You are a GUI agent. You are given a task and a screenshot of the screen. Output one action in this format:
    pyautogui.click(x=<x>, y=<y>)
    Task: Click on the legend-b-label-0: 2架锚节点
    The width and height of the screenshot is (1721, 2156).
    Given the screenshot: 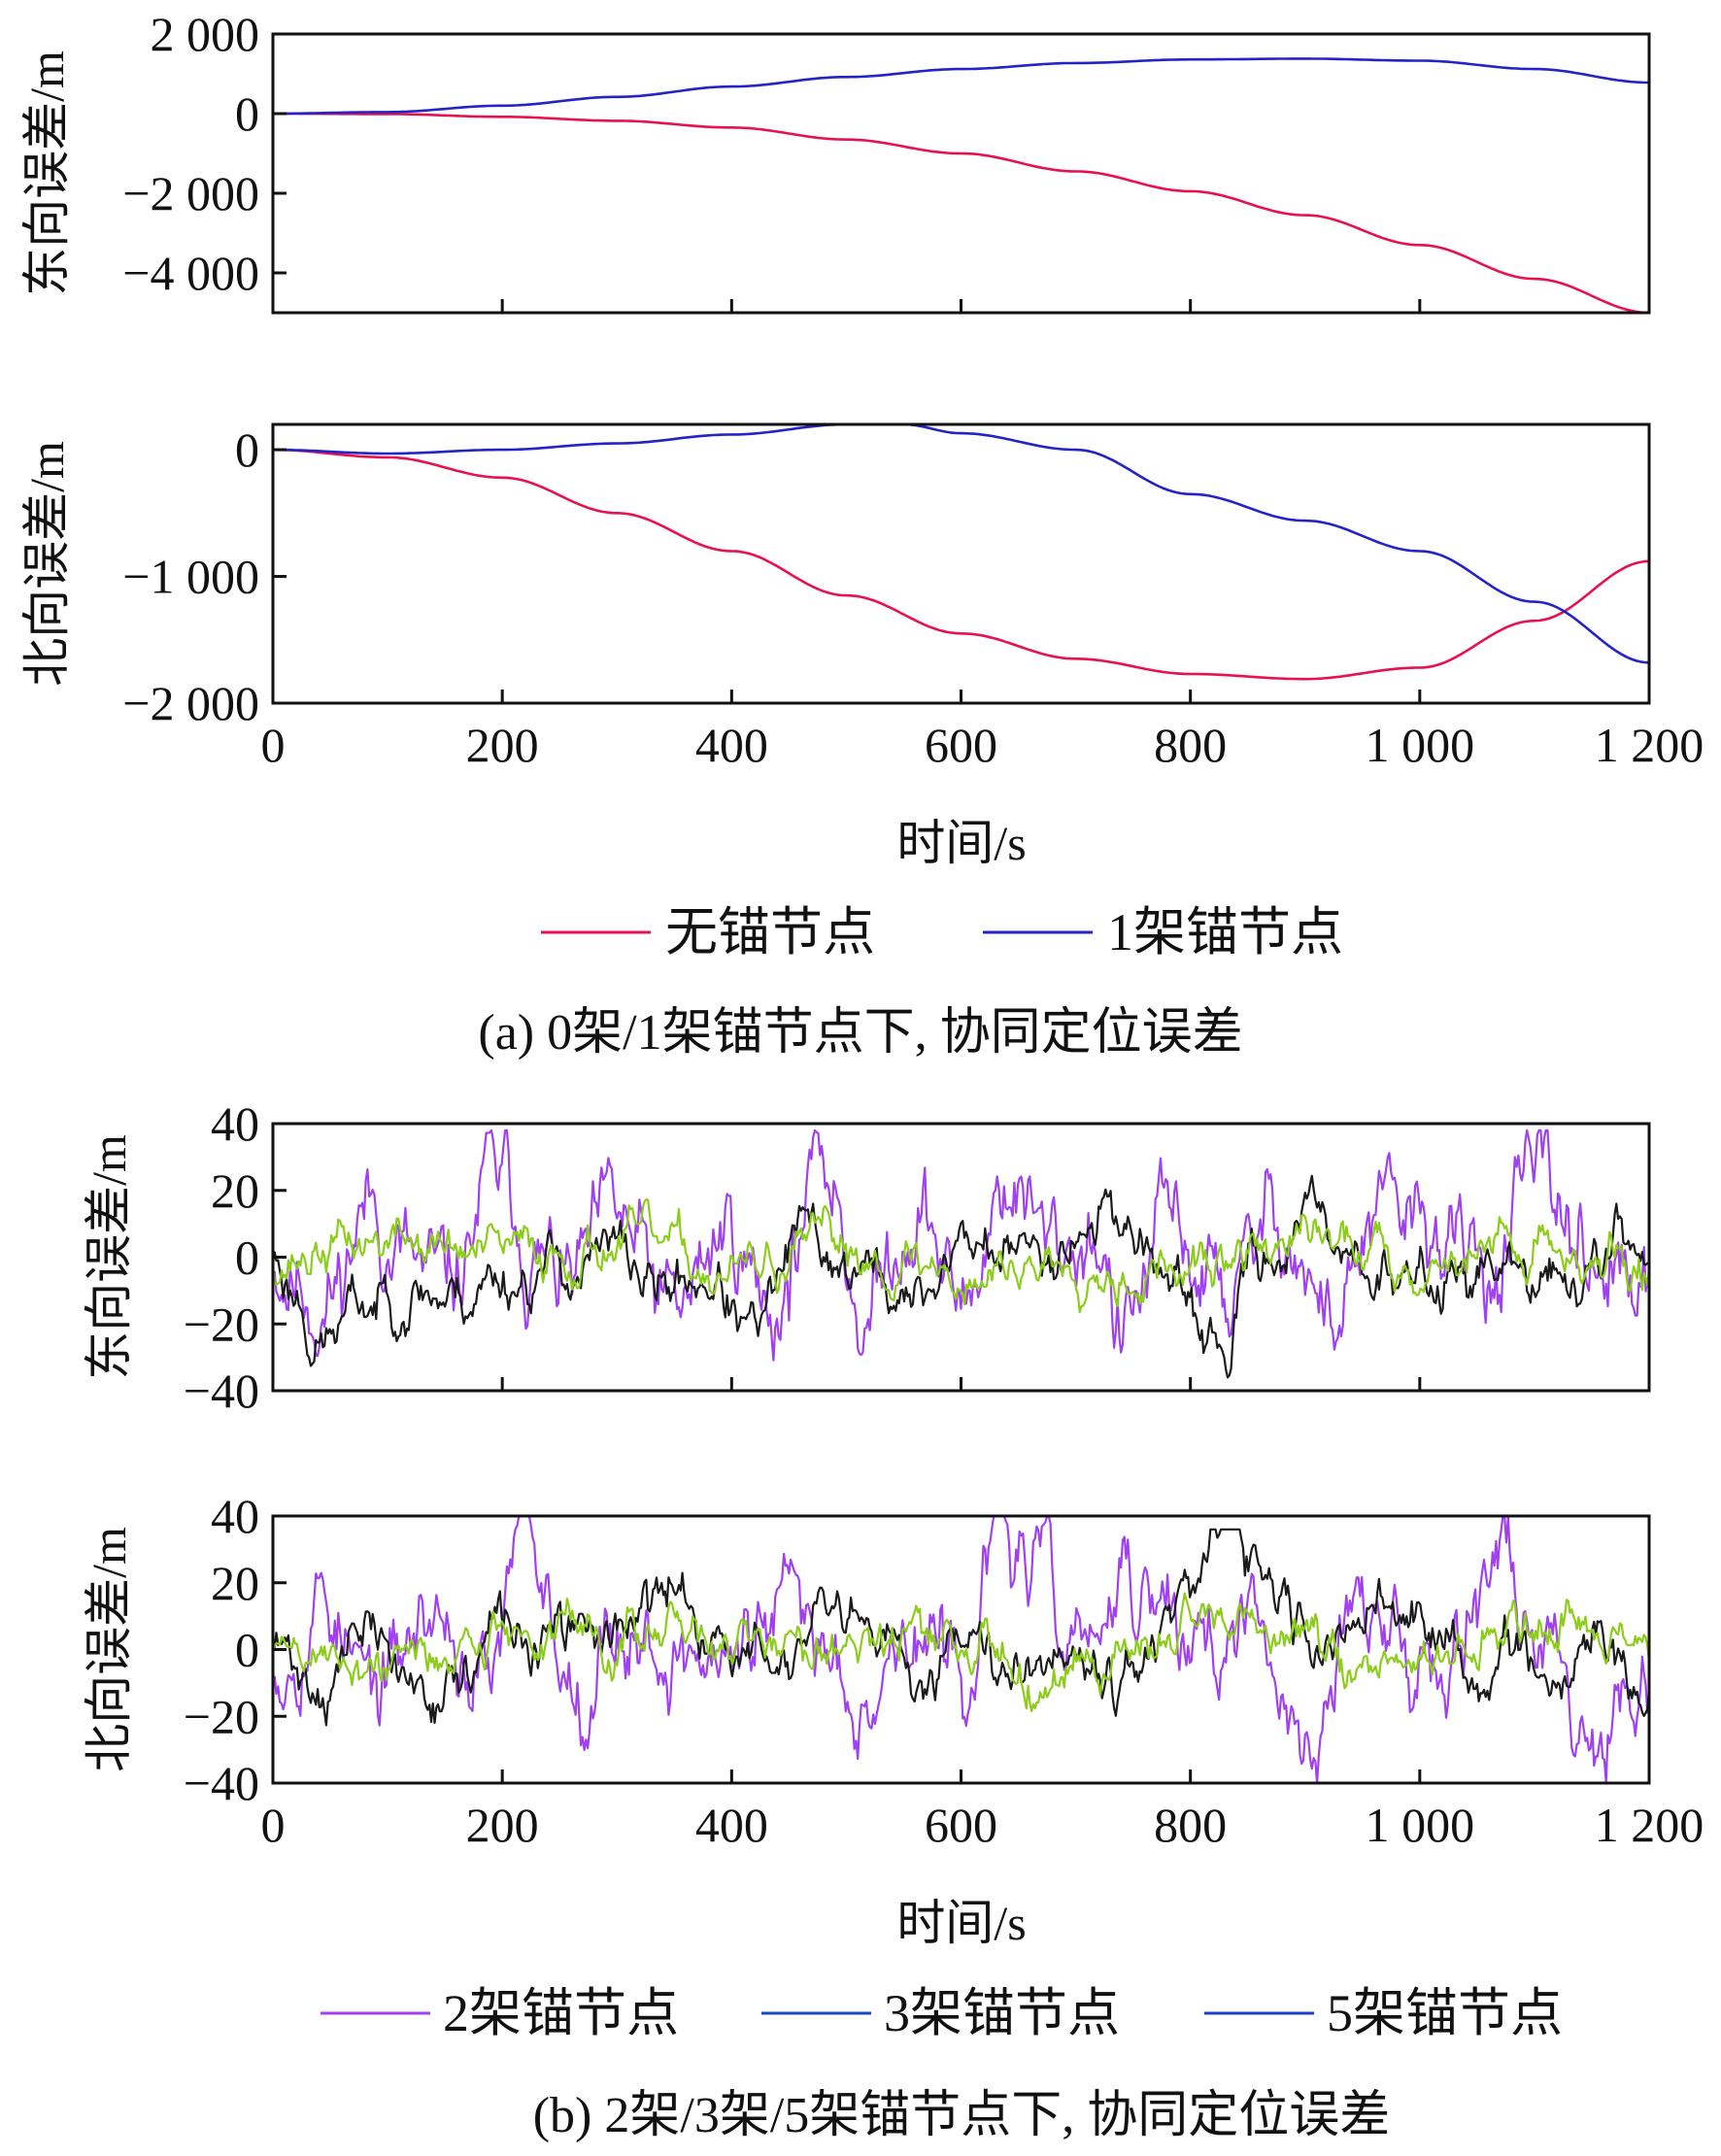 What is the action you would take?
    pyautogui.click(x=561, y=2013)
    